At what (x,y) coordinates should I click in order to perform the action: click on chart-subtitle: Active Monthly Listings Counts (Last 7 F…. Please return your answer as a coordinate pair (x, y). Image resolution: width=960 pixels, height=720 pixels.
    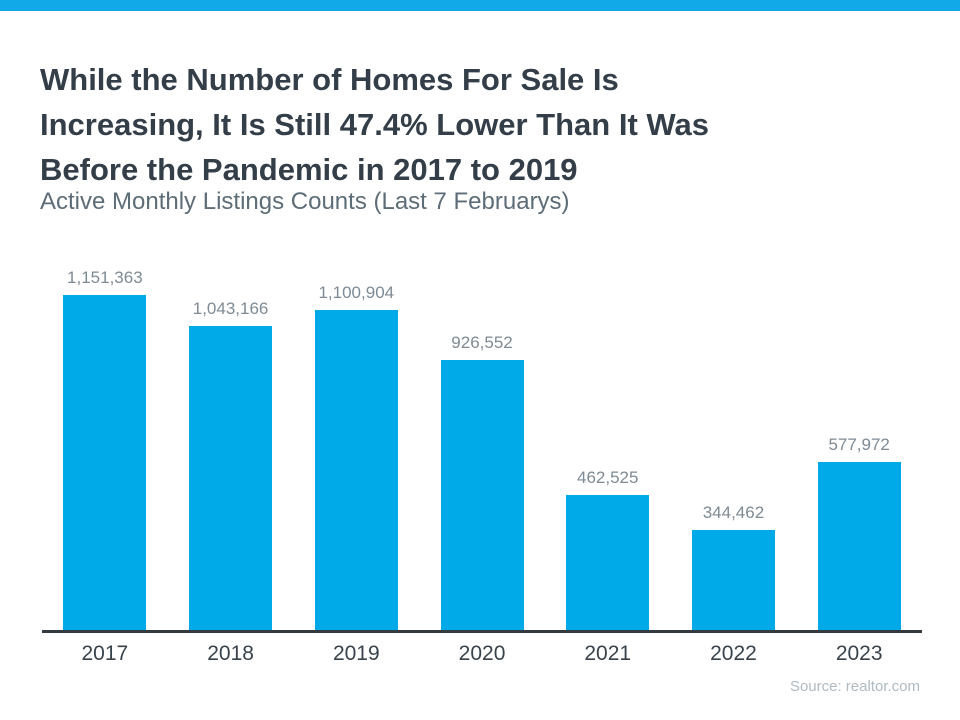
    Looking at the image, I should click on (305, 201).